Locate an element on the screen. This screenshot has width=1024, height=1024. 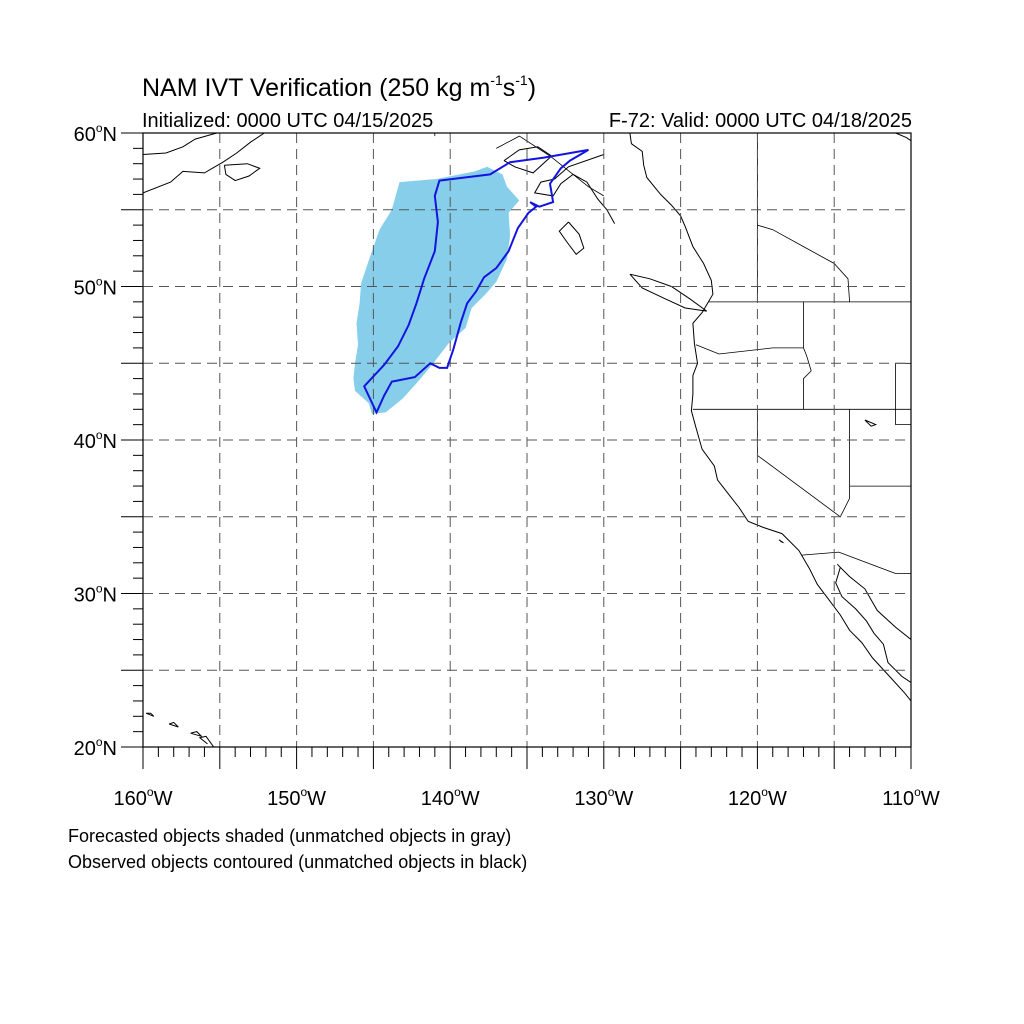
lon-label-160W: 160oW is located at coordinates (143, 797).